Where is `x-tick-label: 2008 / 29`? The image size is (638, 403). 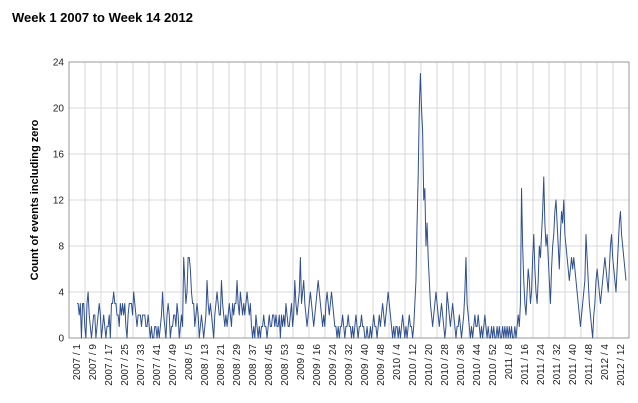
x-tick-label: 2008 / 29 is located at coordinates (237, 365).